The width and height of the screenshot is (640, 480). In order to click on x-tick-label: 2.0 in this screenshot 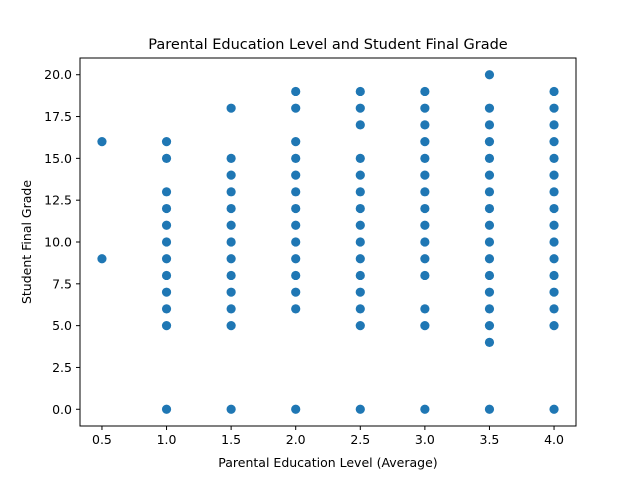, I will do `click(296, 439)`.